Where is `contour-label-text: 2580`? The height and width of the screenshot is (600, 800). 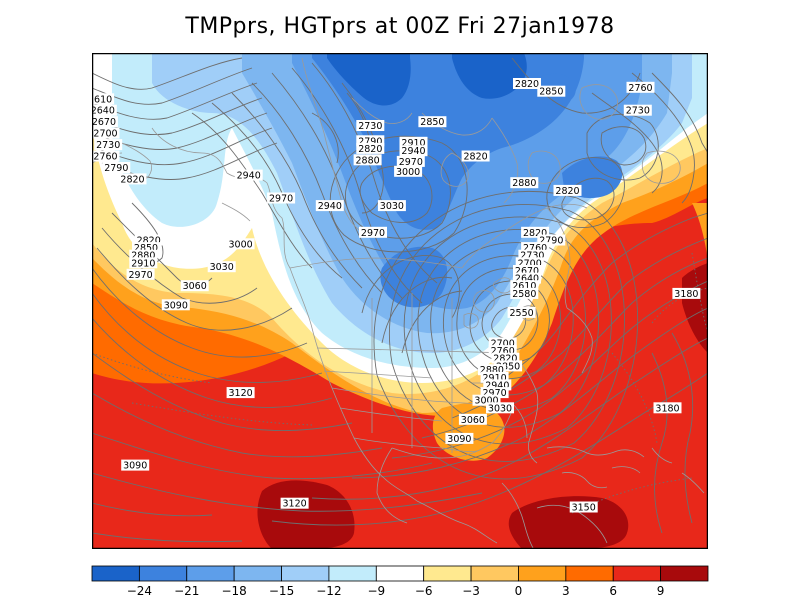 contour-label-text: 2580 is located at coordinates (524, 294).